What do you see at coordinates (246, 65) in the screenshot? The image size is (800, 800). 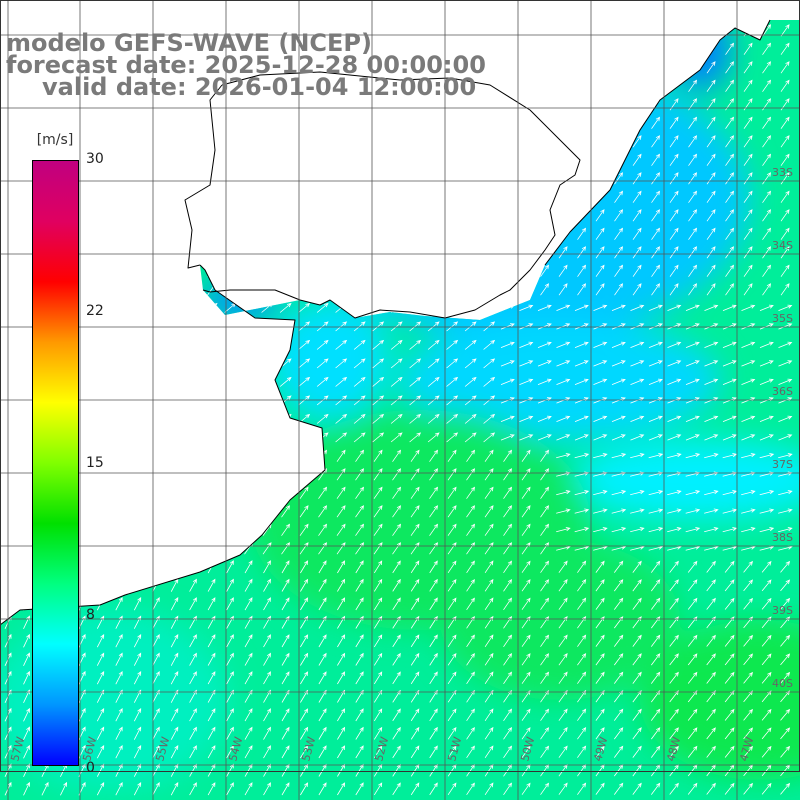 I see `forecast-date: forecast date: 2025-12-28 00:00:00` at bounding box center [246, 65].